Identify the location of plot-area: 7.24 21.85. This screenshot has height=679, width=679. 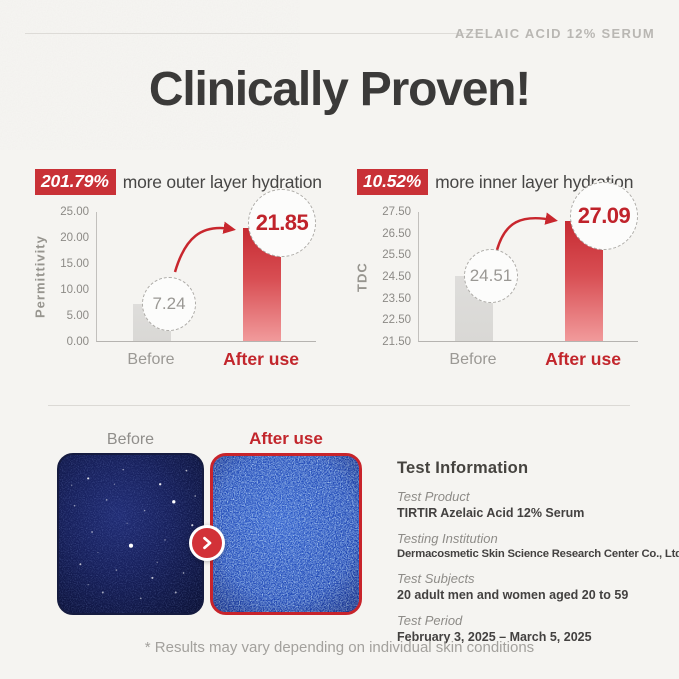
(206, 265).